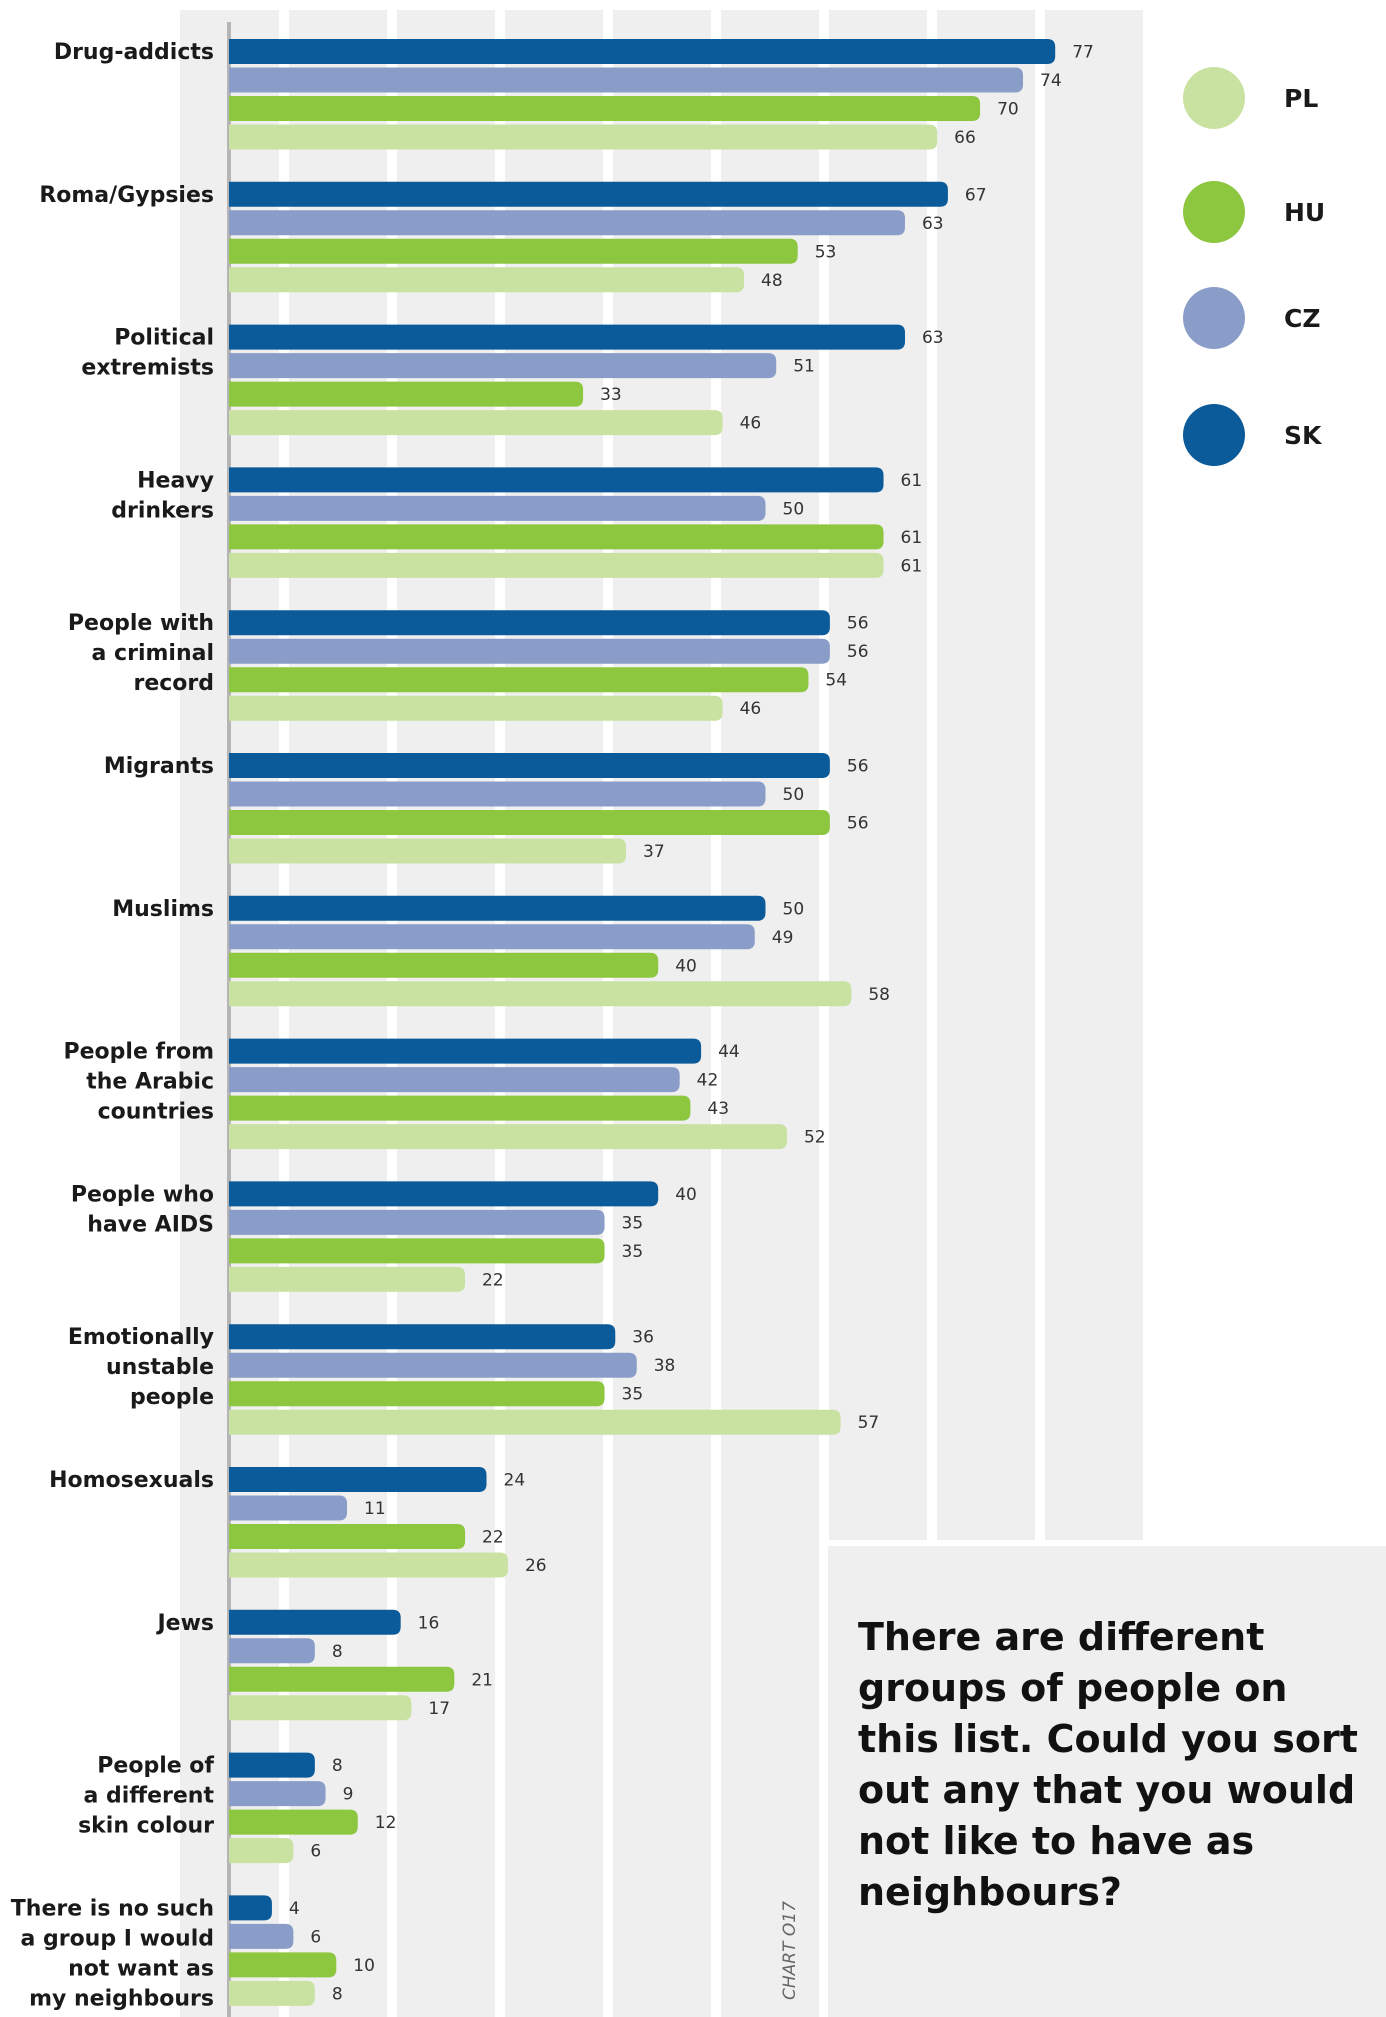  I want to click on category-label: Migrants, so click(159, 766).